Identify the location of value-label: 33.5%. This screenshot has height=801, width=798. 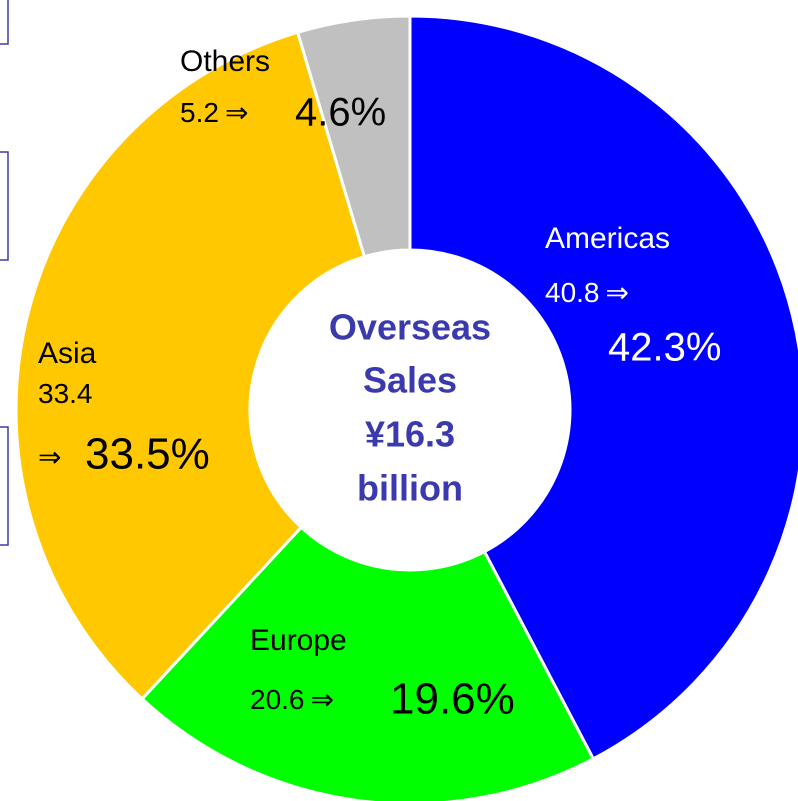
(147, 454).